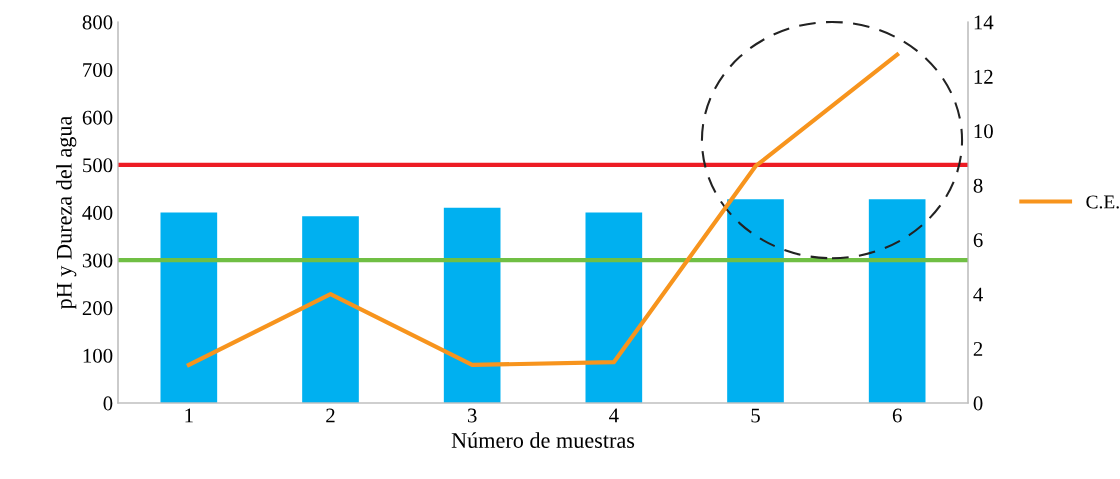 The height and width of the screenshot is (479, 1120). I want to click on x-tick-label: 5, so click(755, 415).